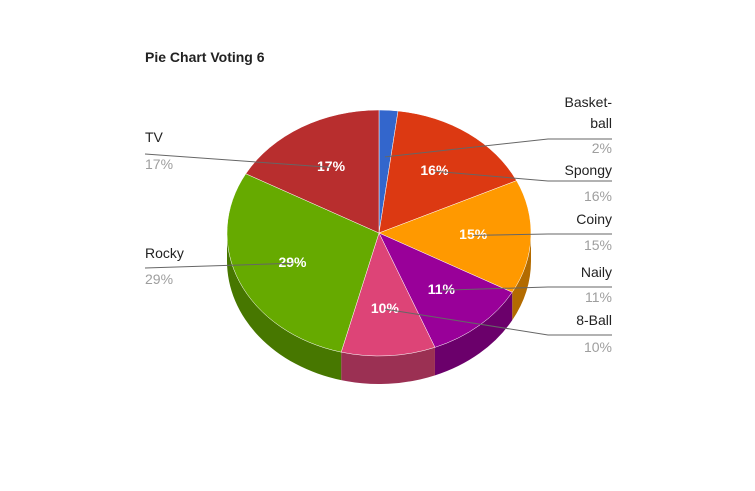 The image size is (755, 491). Describe the element at coordinates (385, 308) in the screenshot. I see `slice-label: 10%` at that location.